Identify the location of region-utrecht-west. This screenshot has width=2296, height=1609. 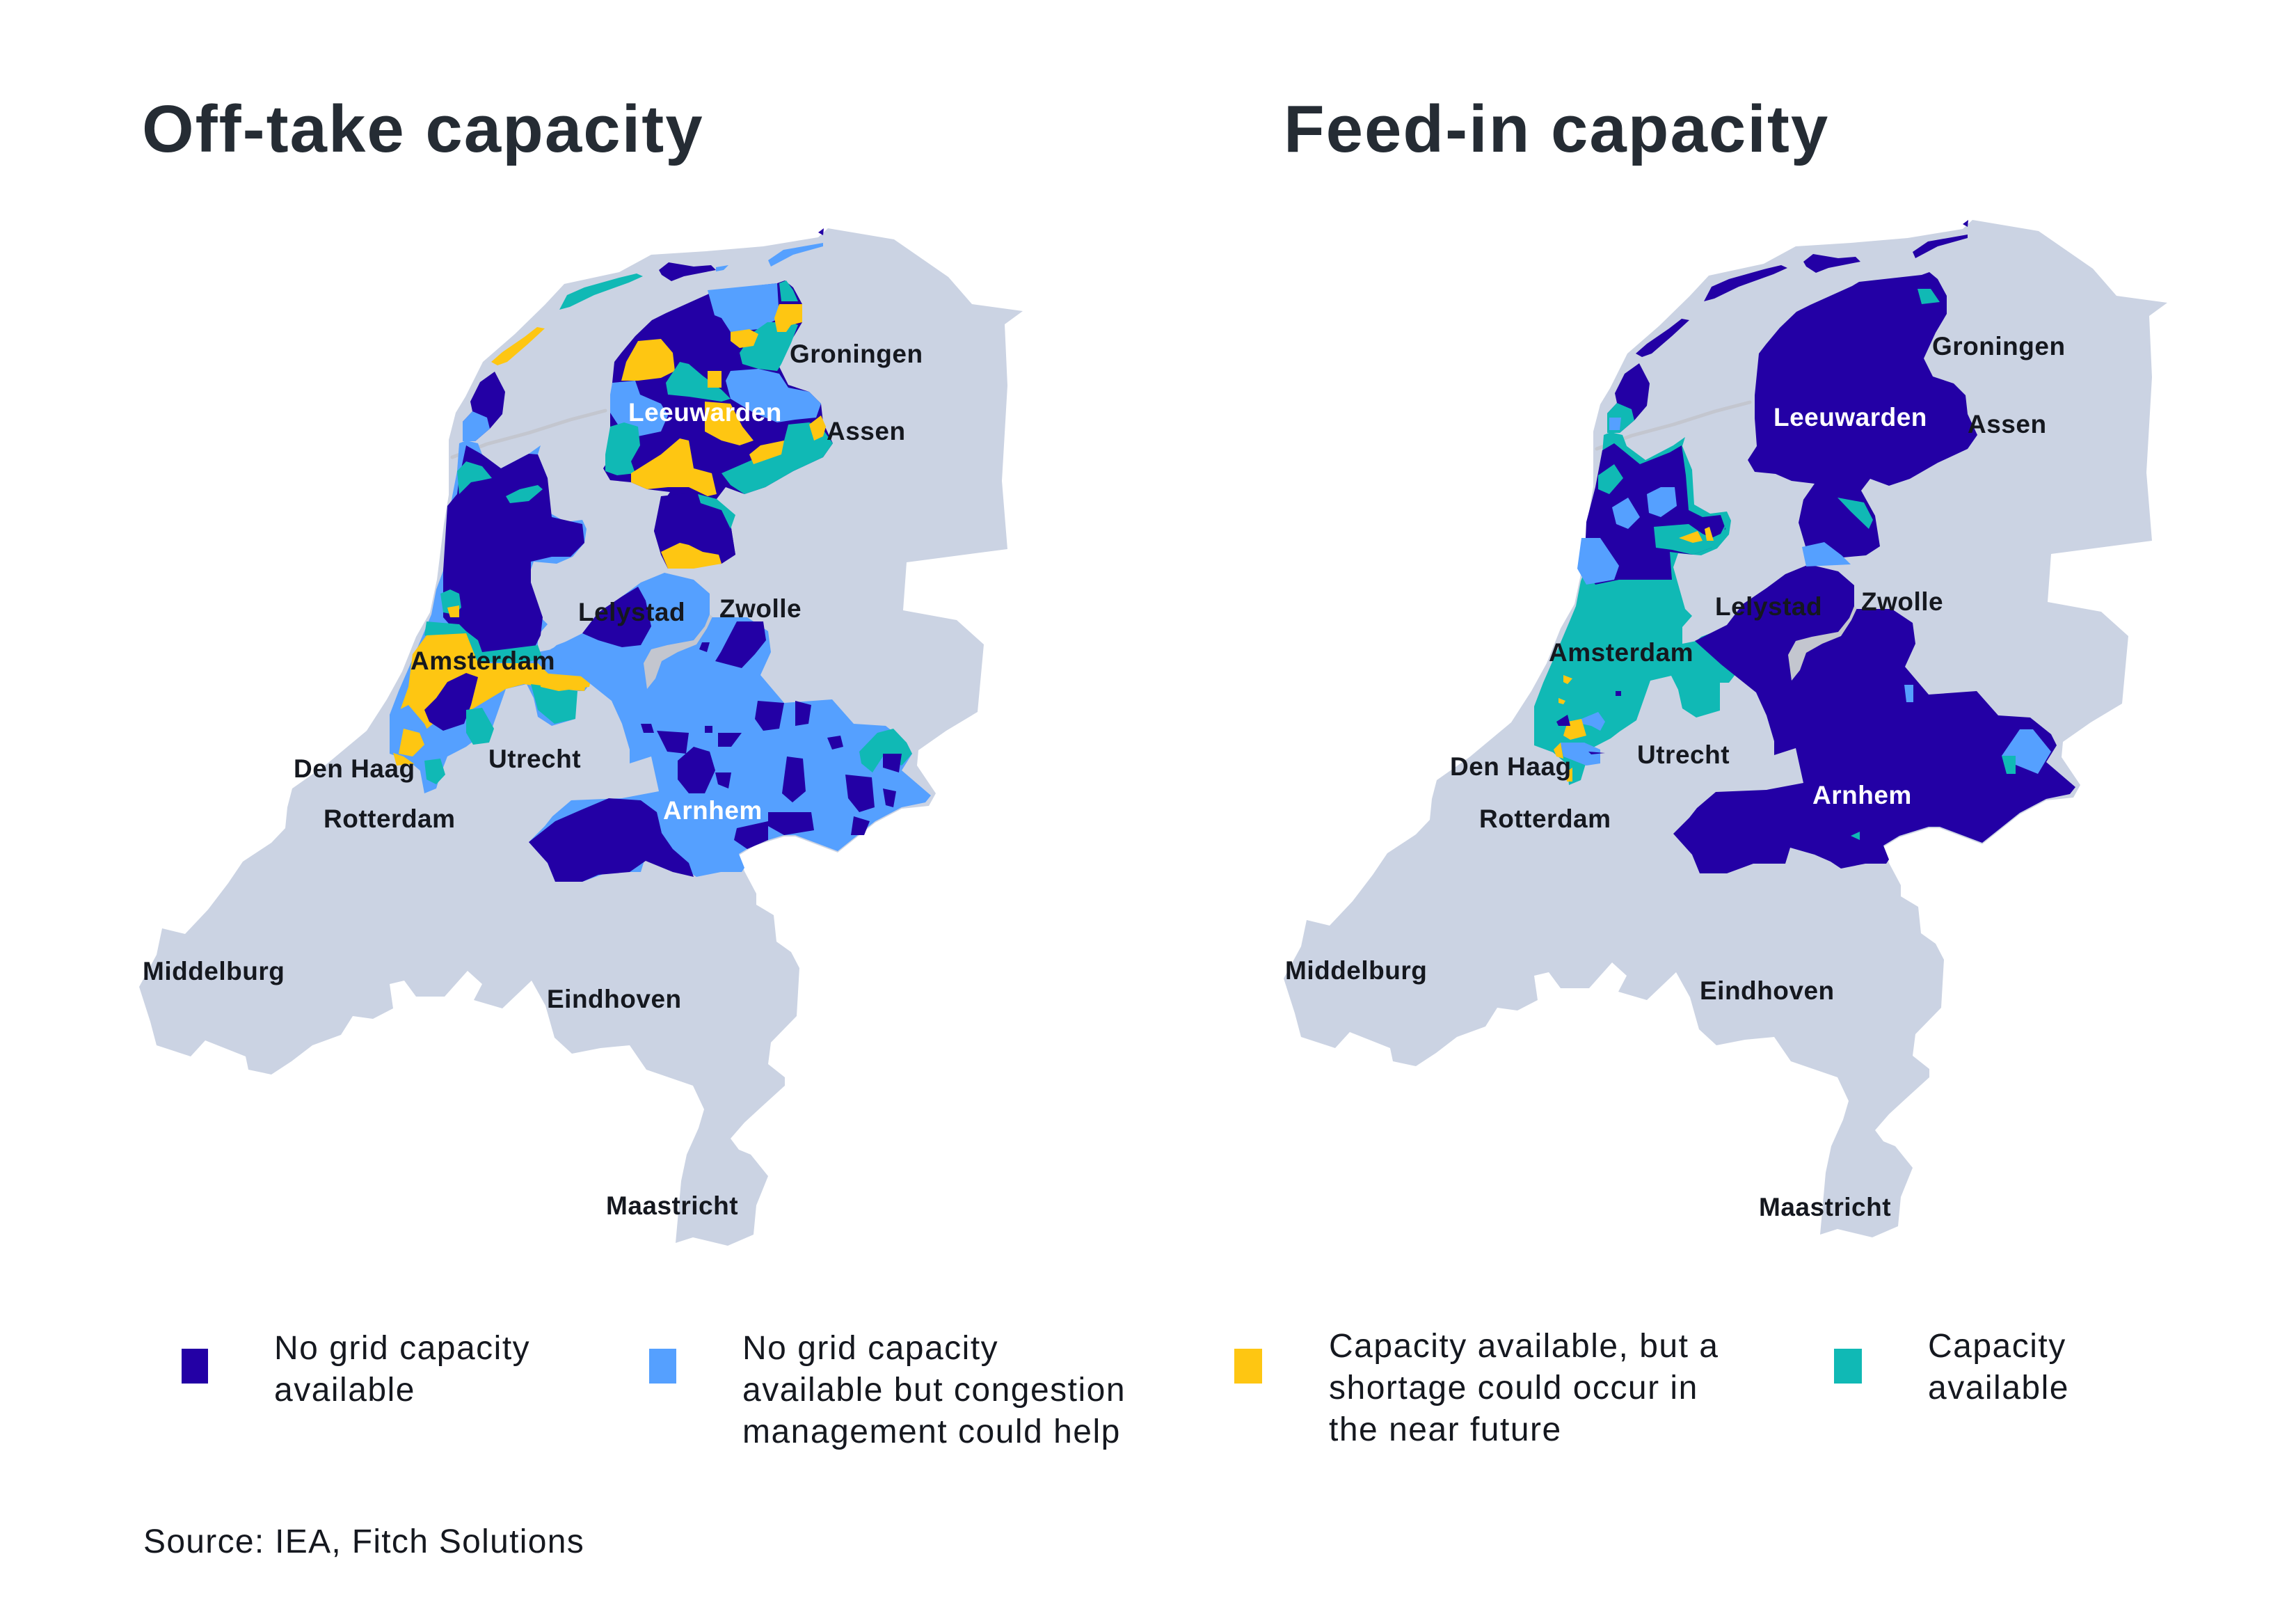
(480, 726).